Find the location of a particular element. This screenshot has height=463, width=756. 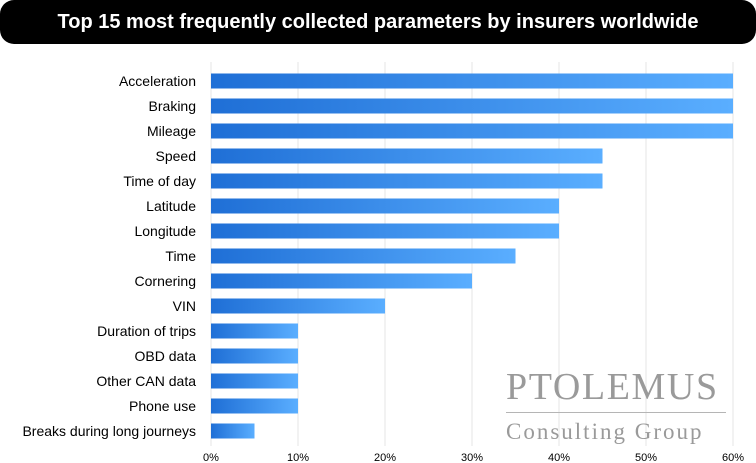

category-label: Latitude is located at coordinates (171, 206).